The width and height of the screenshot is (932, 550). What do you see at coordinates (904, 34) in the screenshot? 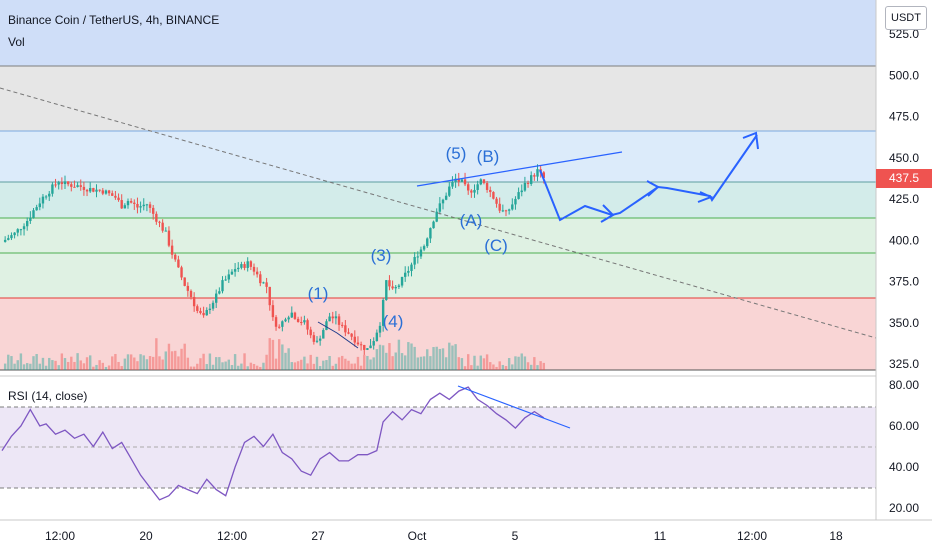
I see `price-tick-label: 525.0` at bounding box center [904, 34].